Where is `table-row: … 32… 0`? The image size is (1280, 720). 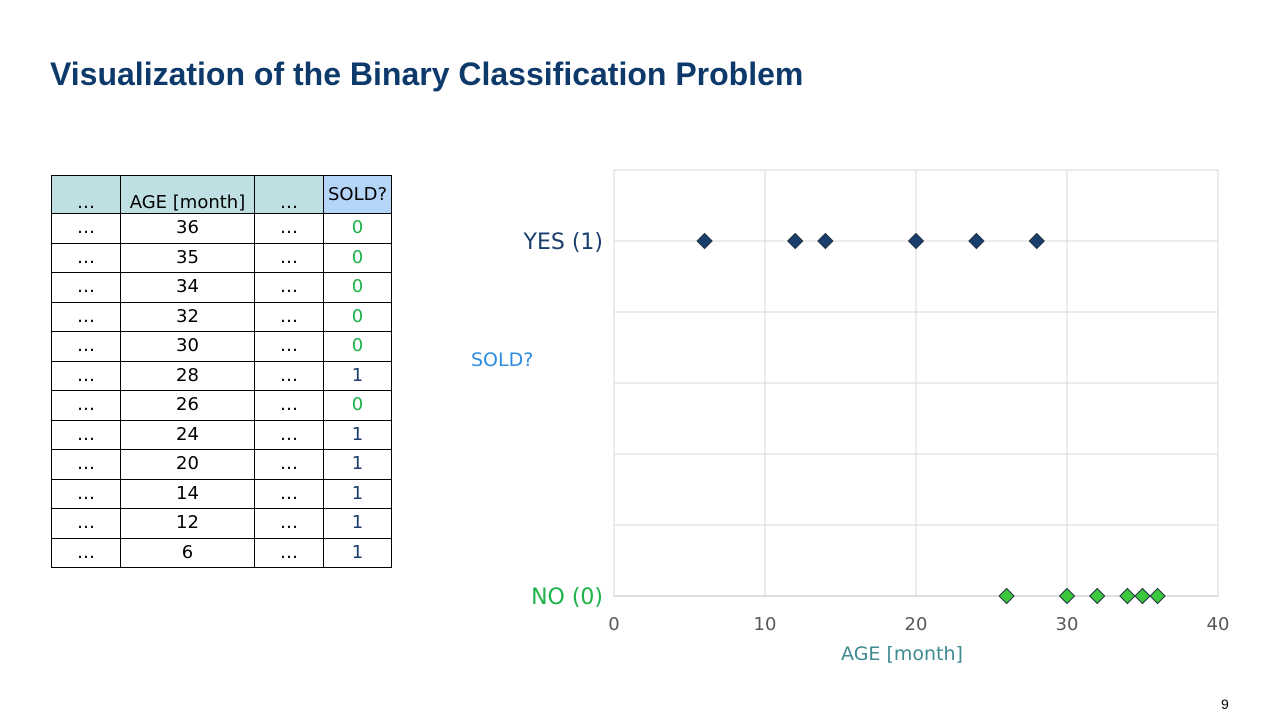
table-row: … 32… 0 is located at coordinates (221, 316).